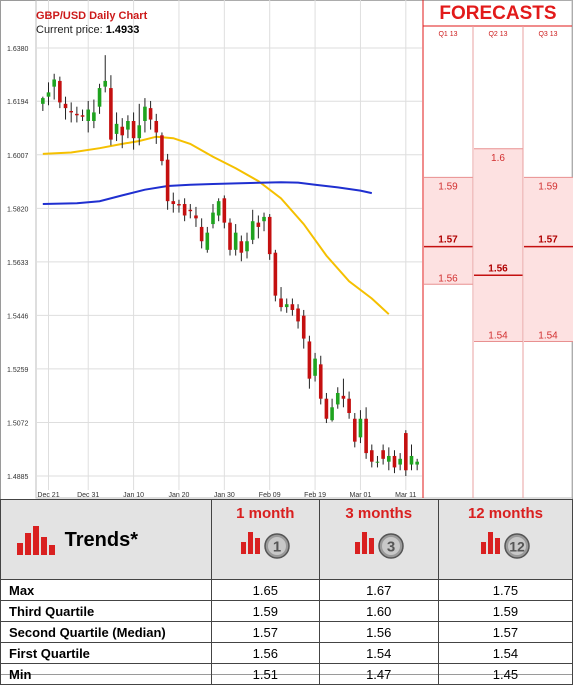 The image size is (573, 685). Describe the element at coordinates (265, 539) in the screenshot. I see `horizon-1-month: 1 month 1` at that location.